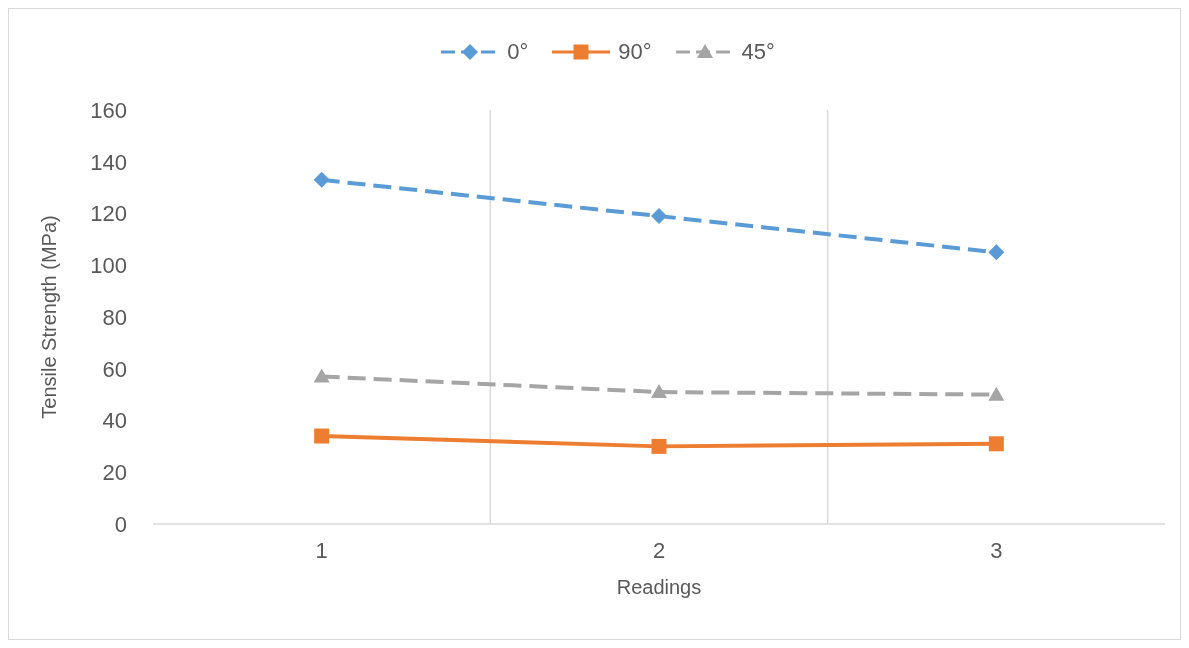  Describe the element at coordinates (321, 550) in the screenshot. I see `x-tick-label: 1` at that location.